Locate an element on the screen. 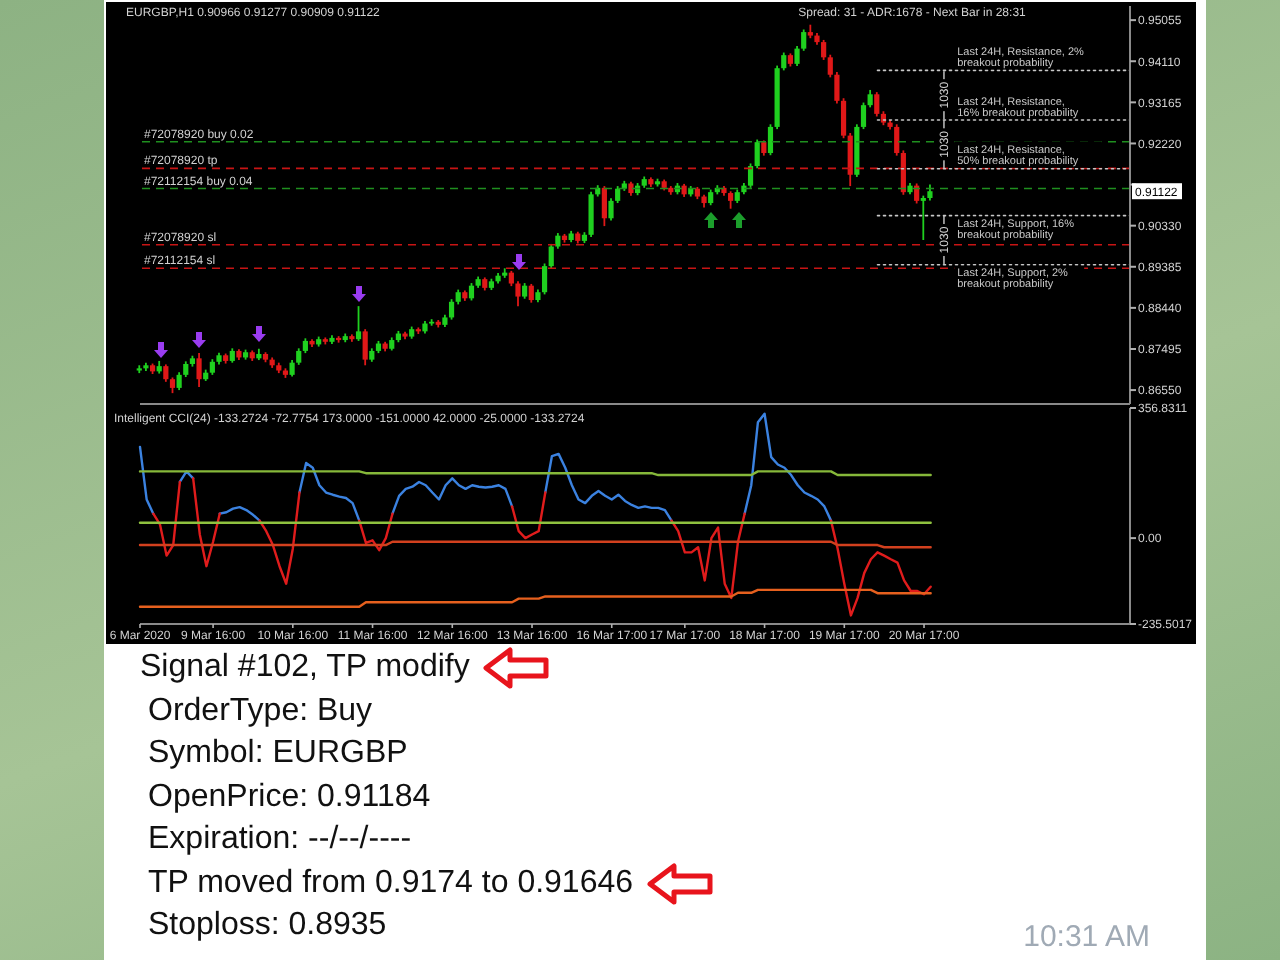  text: OrderType: Buy is located at coordinates (260, 710).